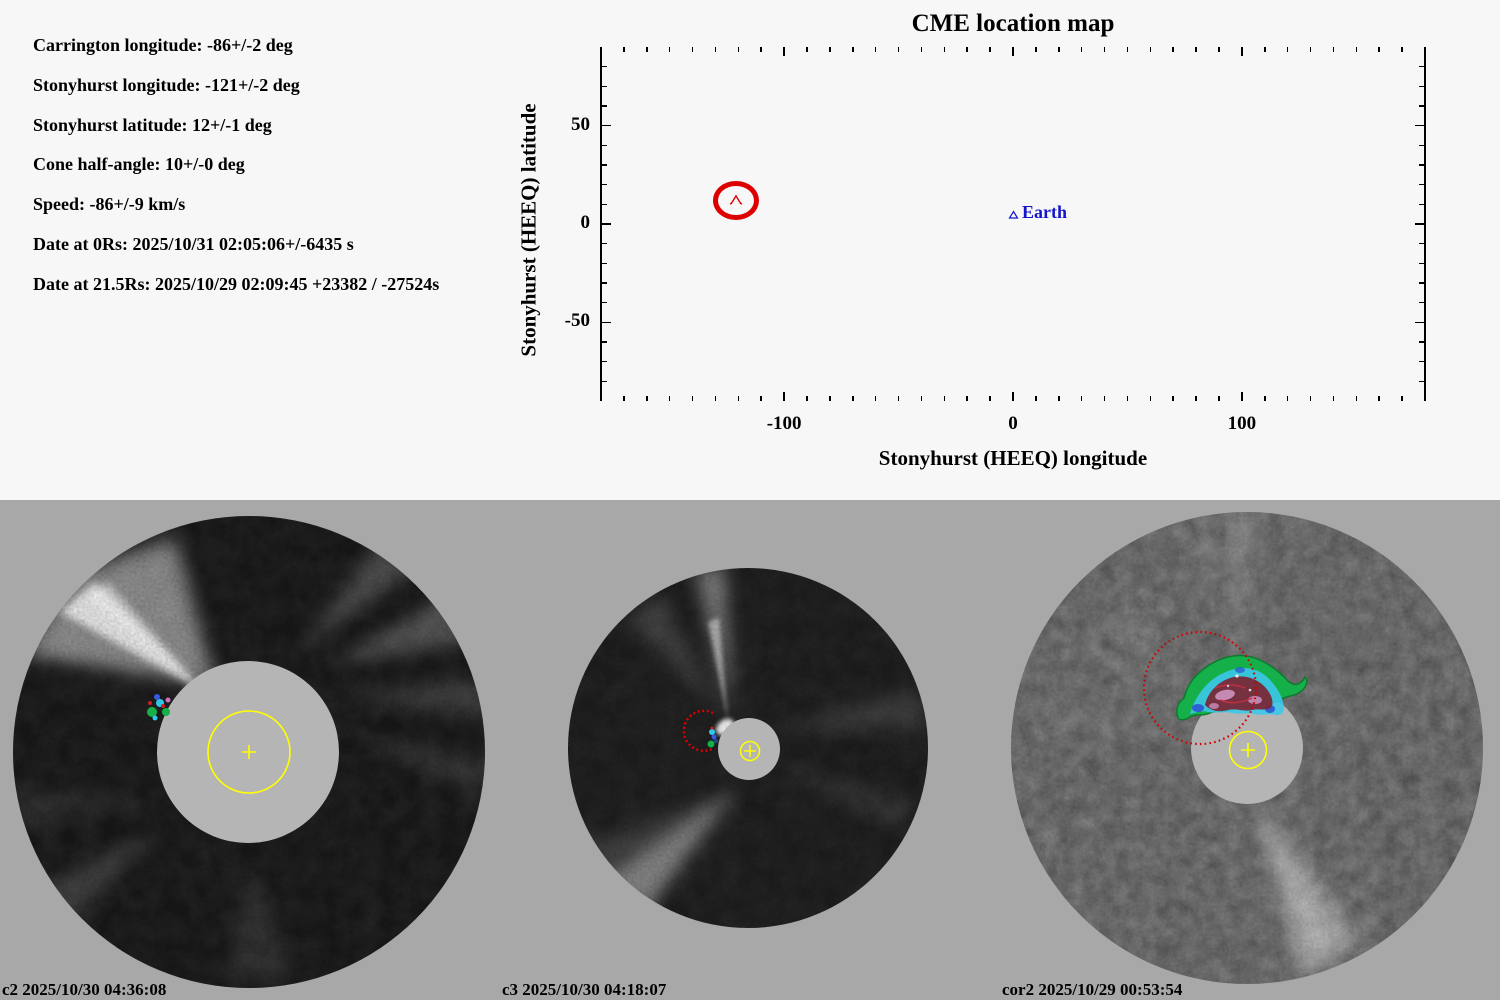 Image resolution: width=1500 pixels, height=1000 pixels. I want to click on cme-cone-marker, so click(736, 200).